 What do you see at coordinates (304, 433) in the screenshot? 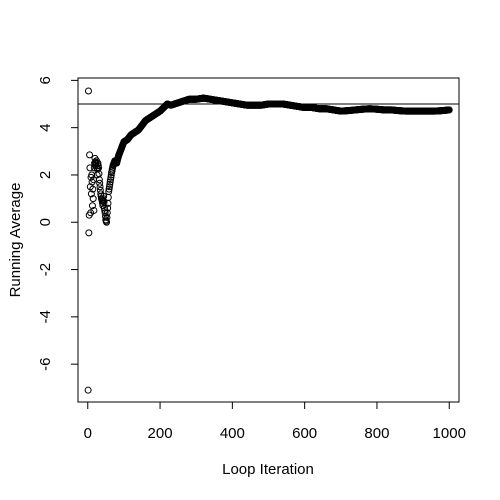
I see `x-tick-label: 600` at bounding box center [304, 433].